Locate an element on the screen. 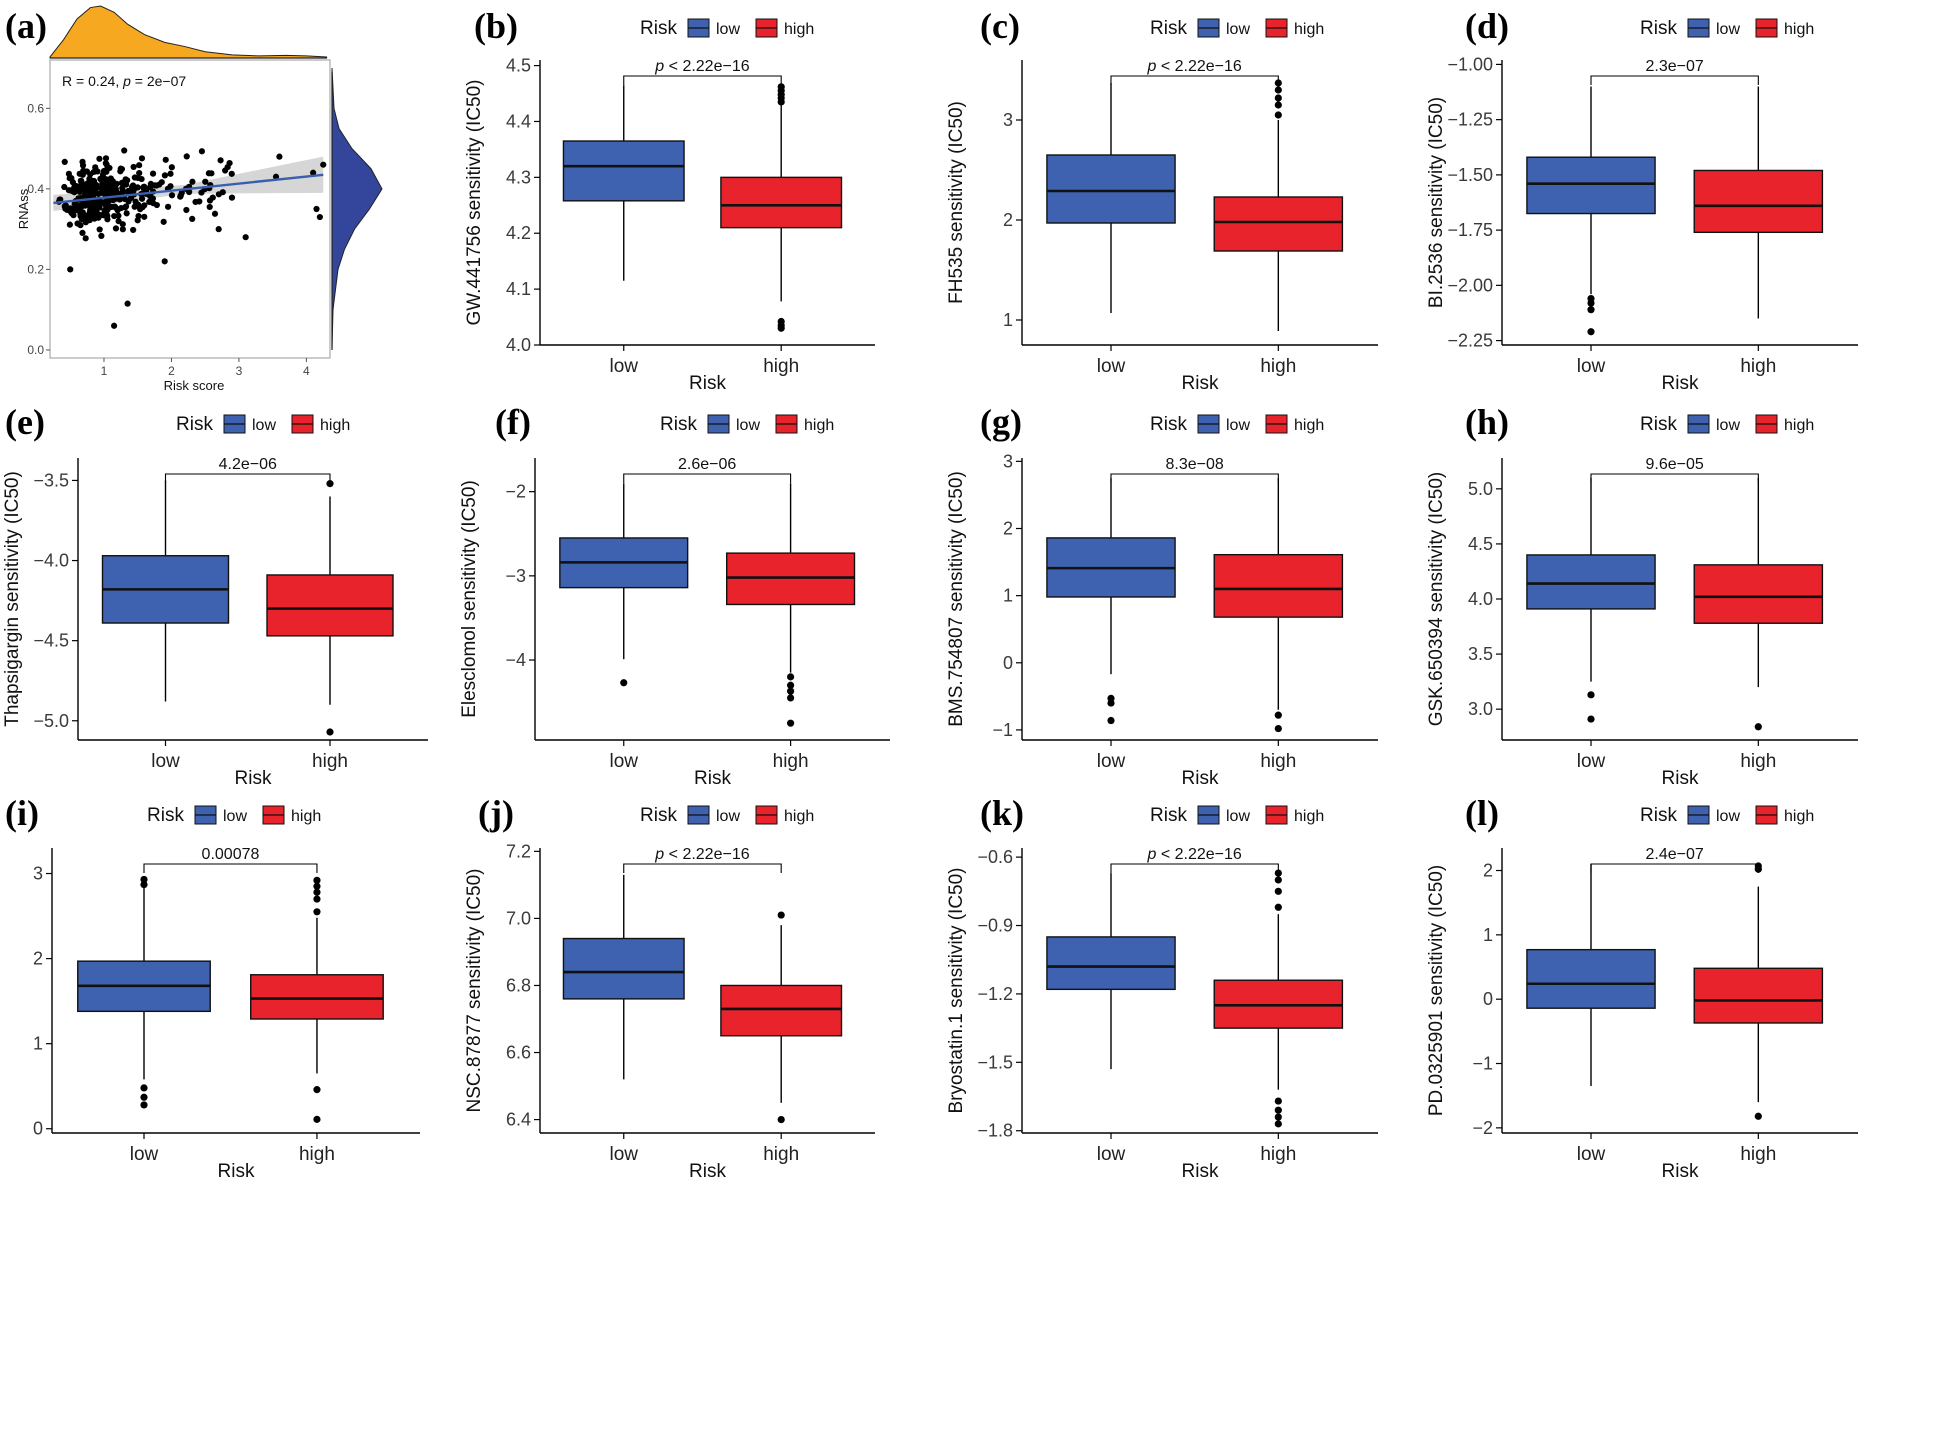  y-tick-label: −2.25 is located at coordinates (1470, 341).